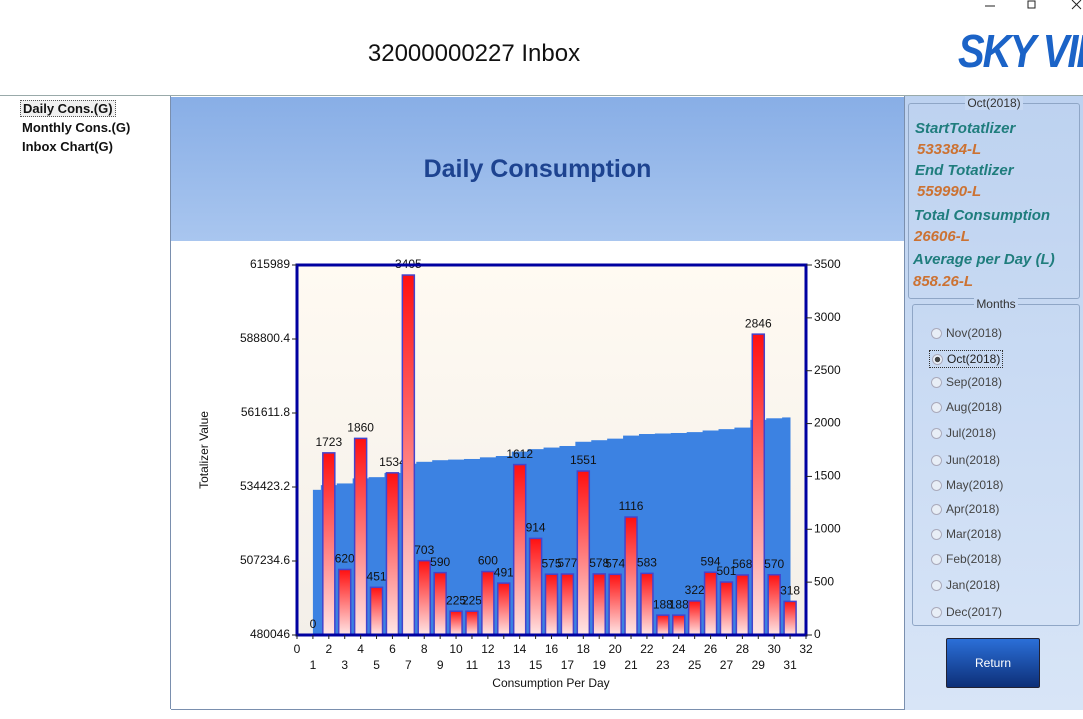 Image resolution: width=1083 pixels, height=719 pixels. Describe the element at coordinates (265, 486) in the screenshot. I see `y-tick-label: 534423.2` at that location.